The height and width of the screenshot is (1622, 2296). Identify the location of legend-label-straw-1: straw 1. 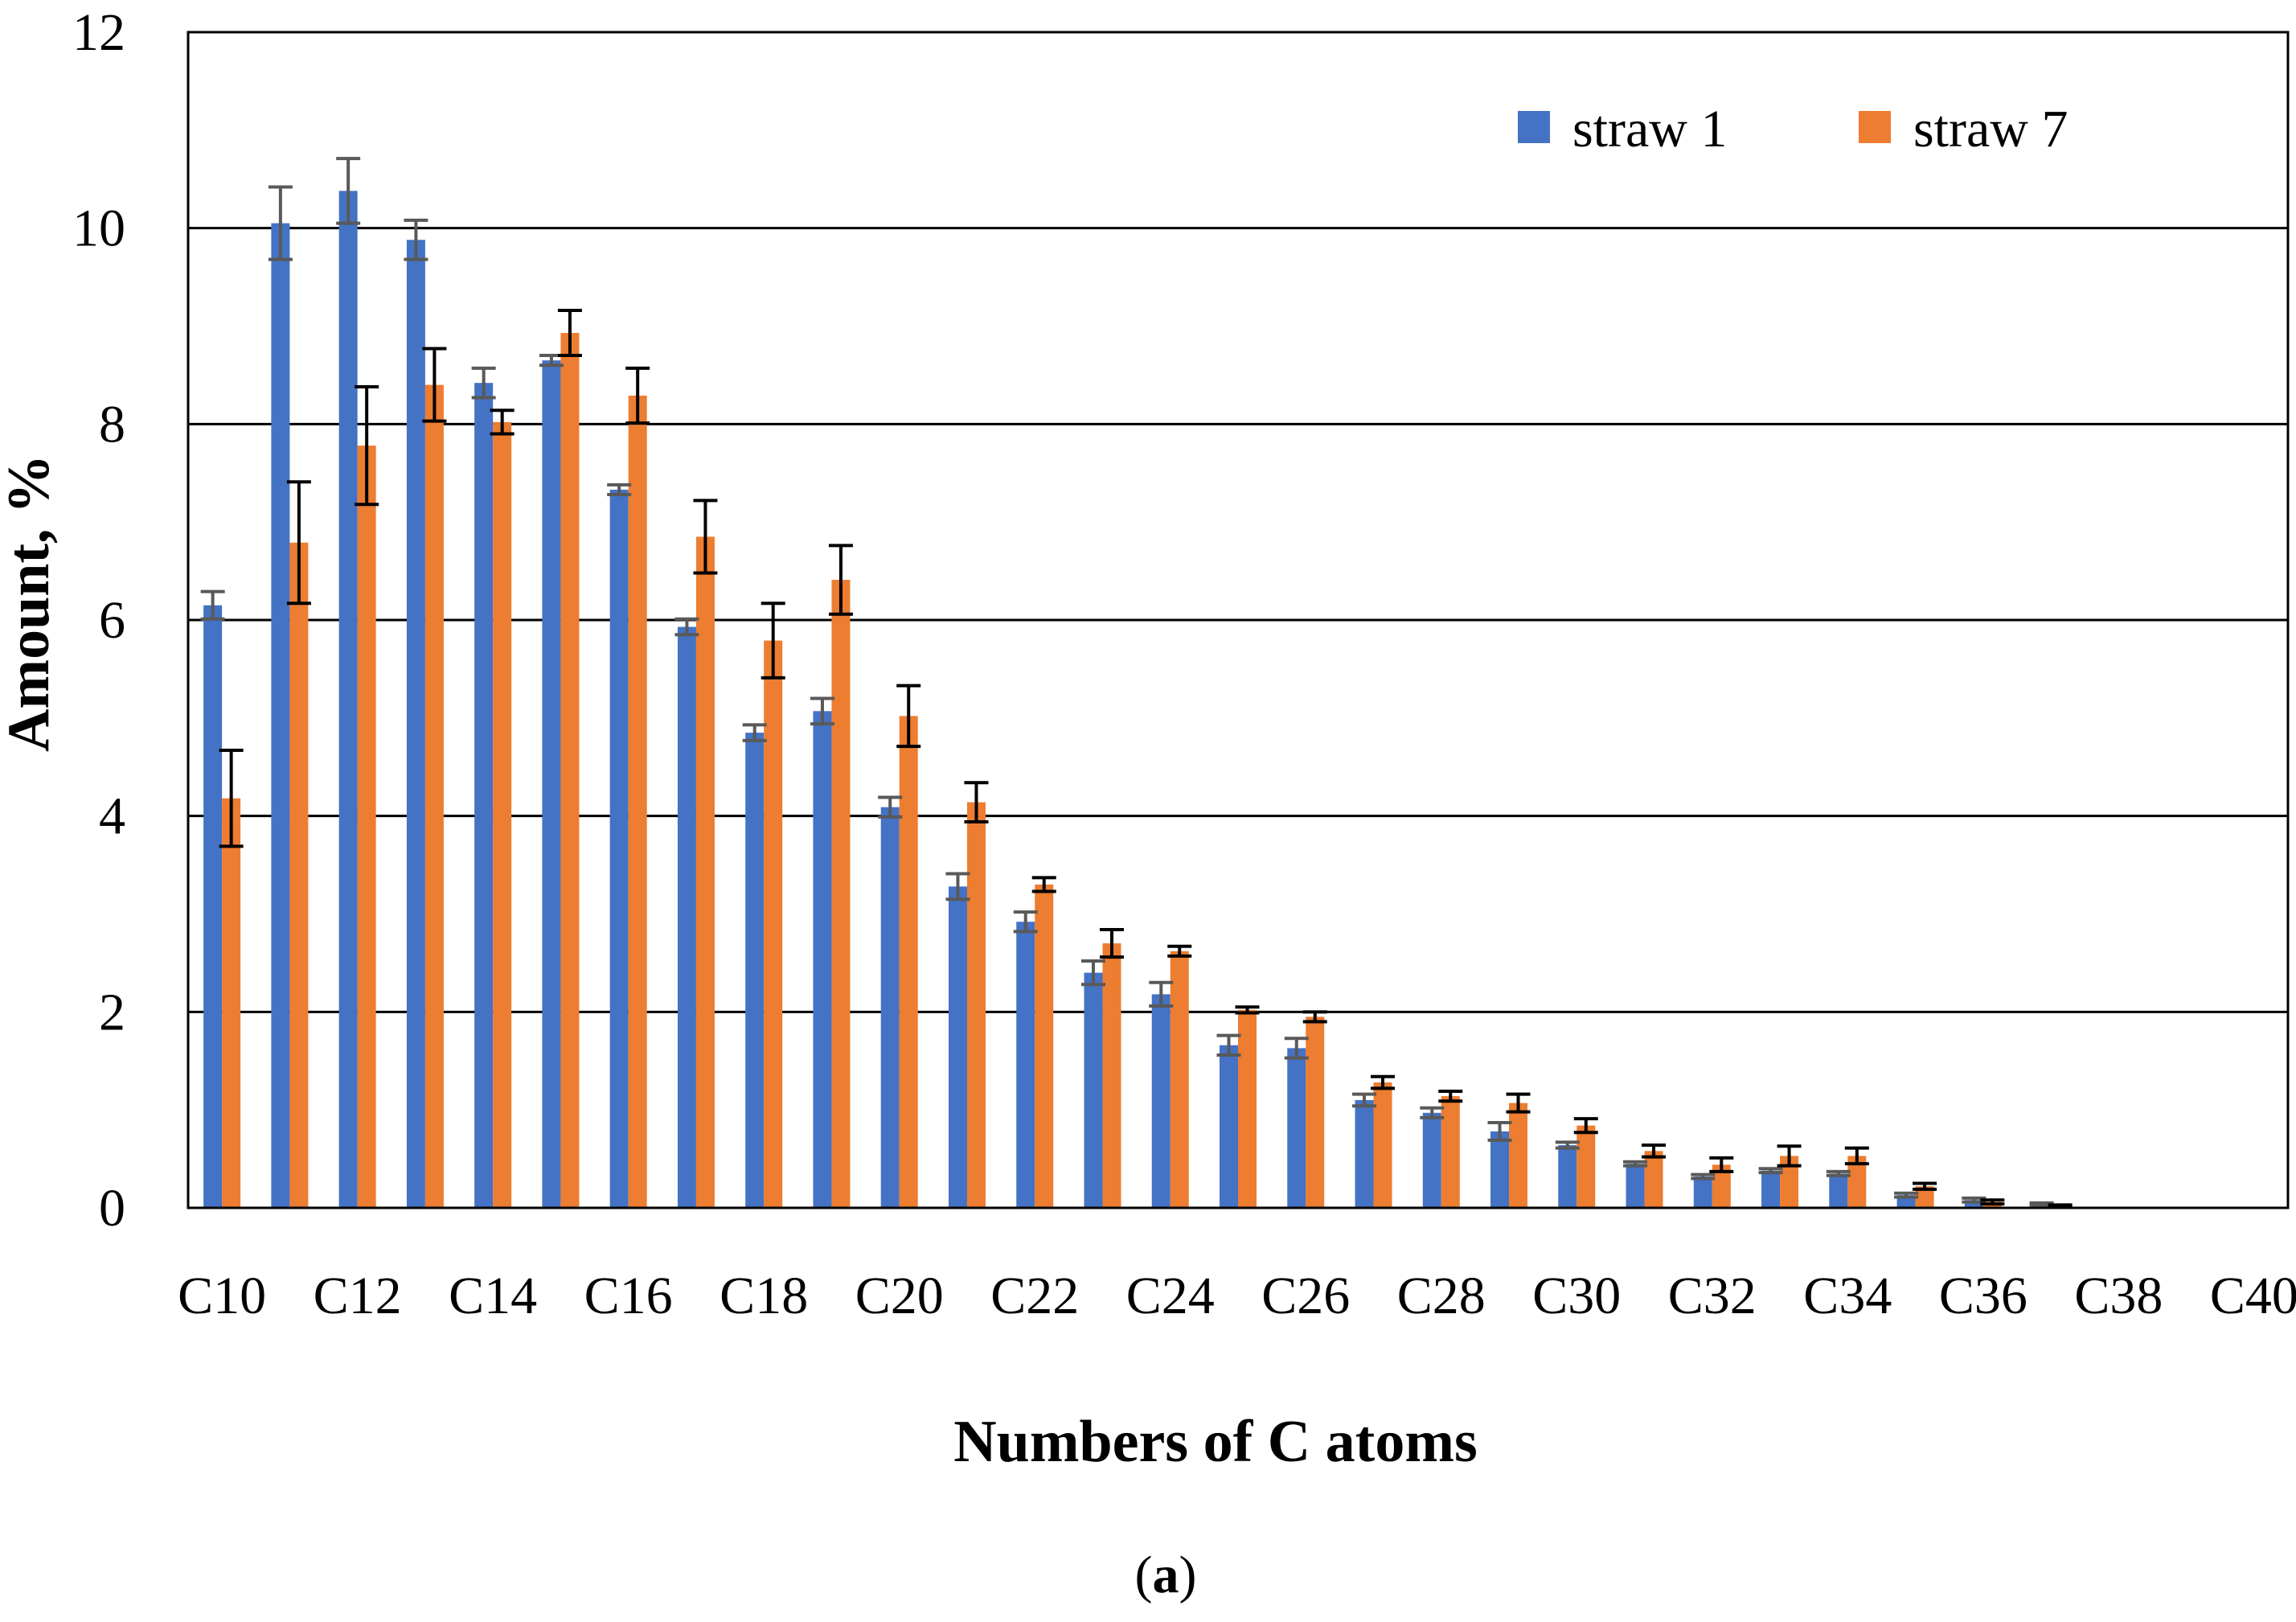
(1650, 129).